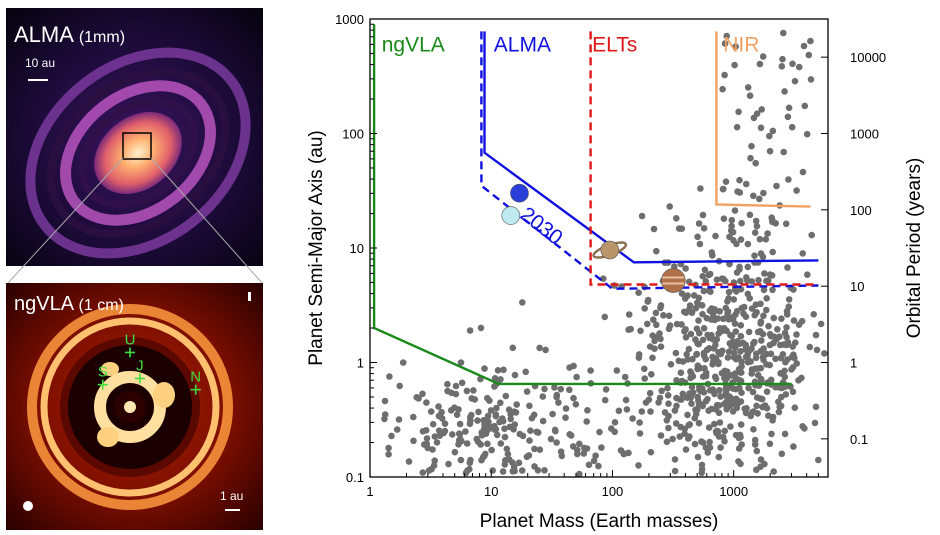 The height and width of the screenshot is (535, 940). Describe the element at coordinates (69, 304) in the screenshot. I see `ngvla-panel-title: ngVLA (1 cm)` at that location.